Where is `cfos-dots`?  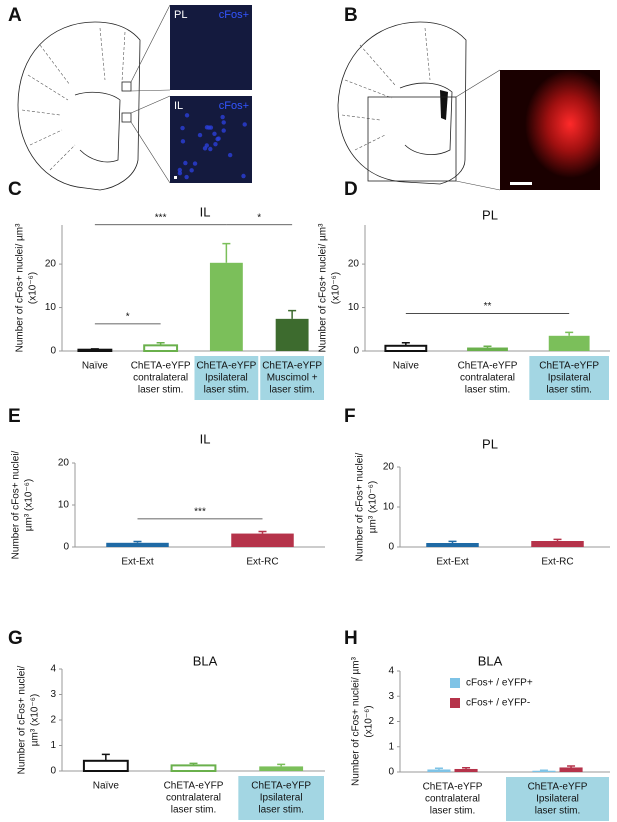
cfos-dots is located at coordinates (212, 146).